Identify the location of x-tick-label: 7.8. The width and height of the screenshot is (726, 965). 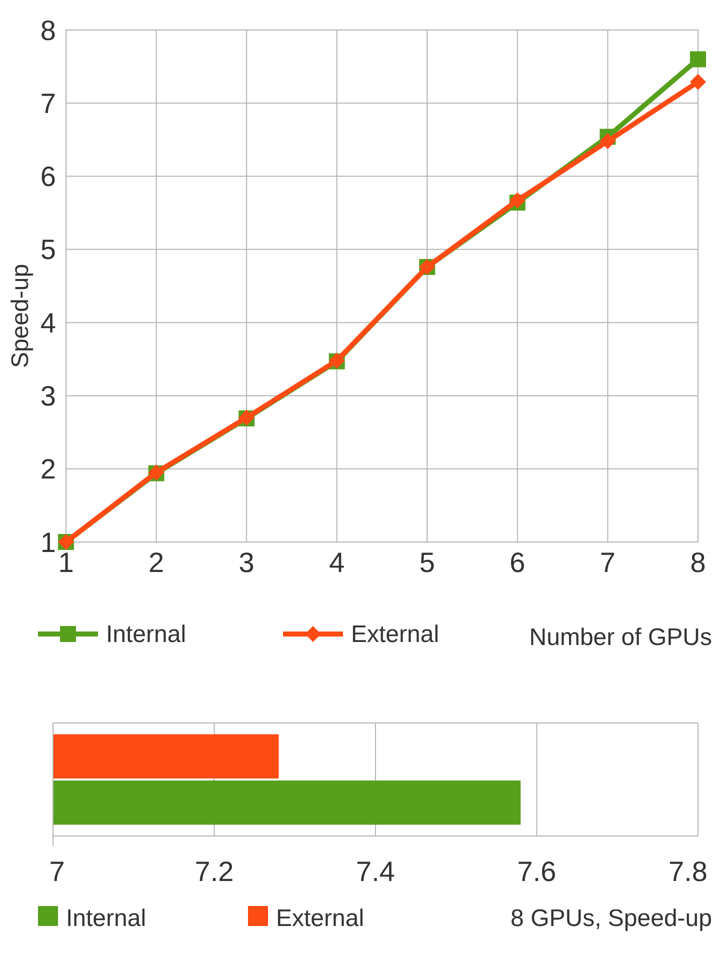
(688, 871).